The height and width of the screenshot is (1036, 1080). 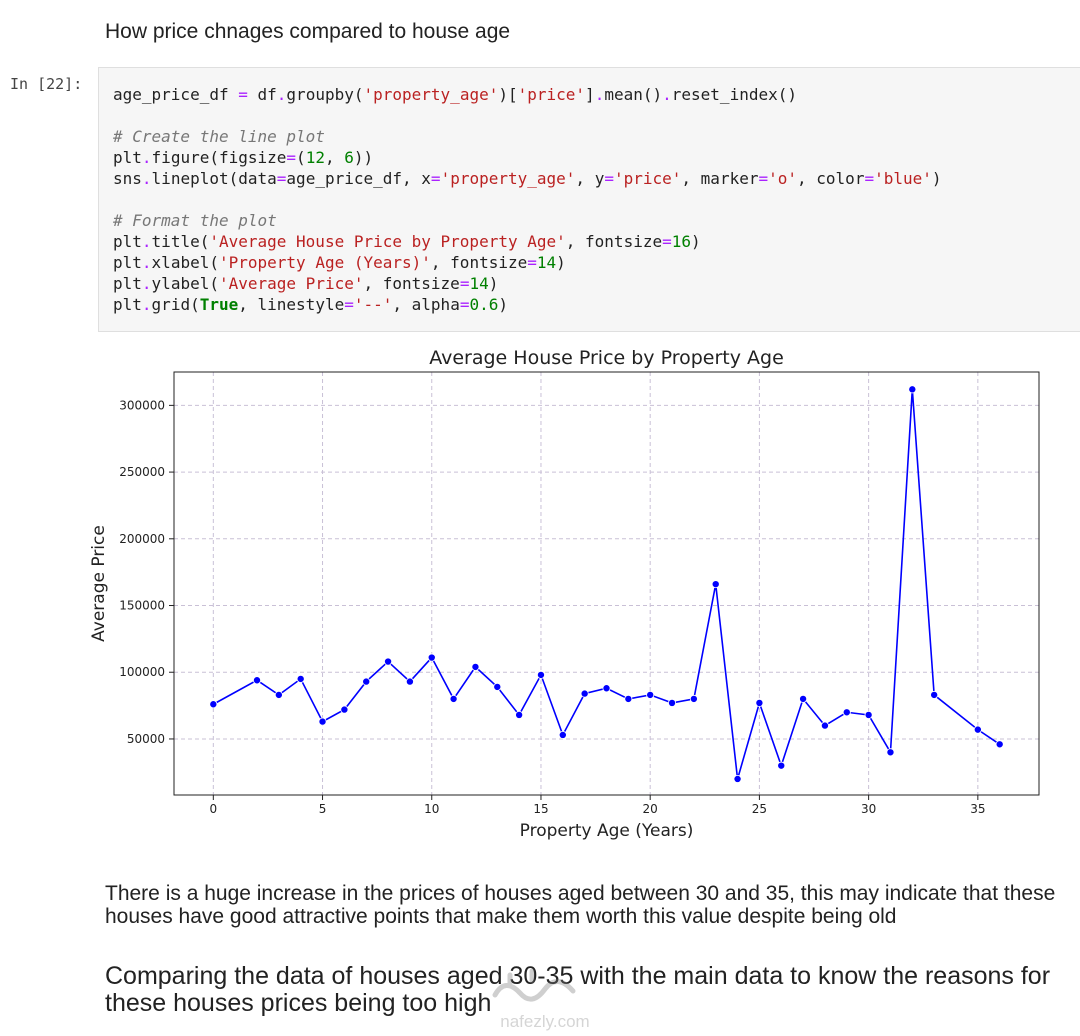 What do you see at coordinates (308, 31) in the screenshot?
I see `markdown-heading: How price chnages compared to house age` at bounding box center [308, 31].